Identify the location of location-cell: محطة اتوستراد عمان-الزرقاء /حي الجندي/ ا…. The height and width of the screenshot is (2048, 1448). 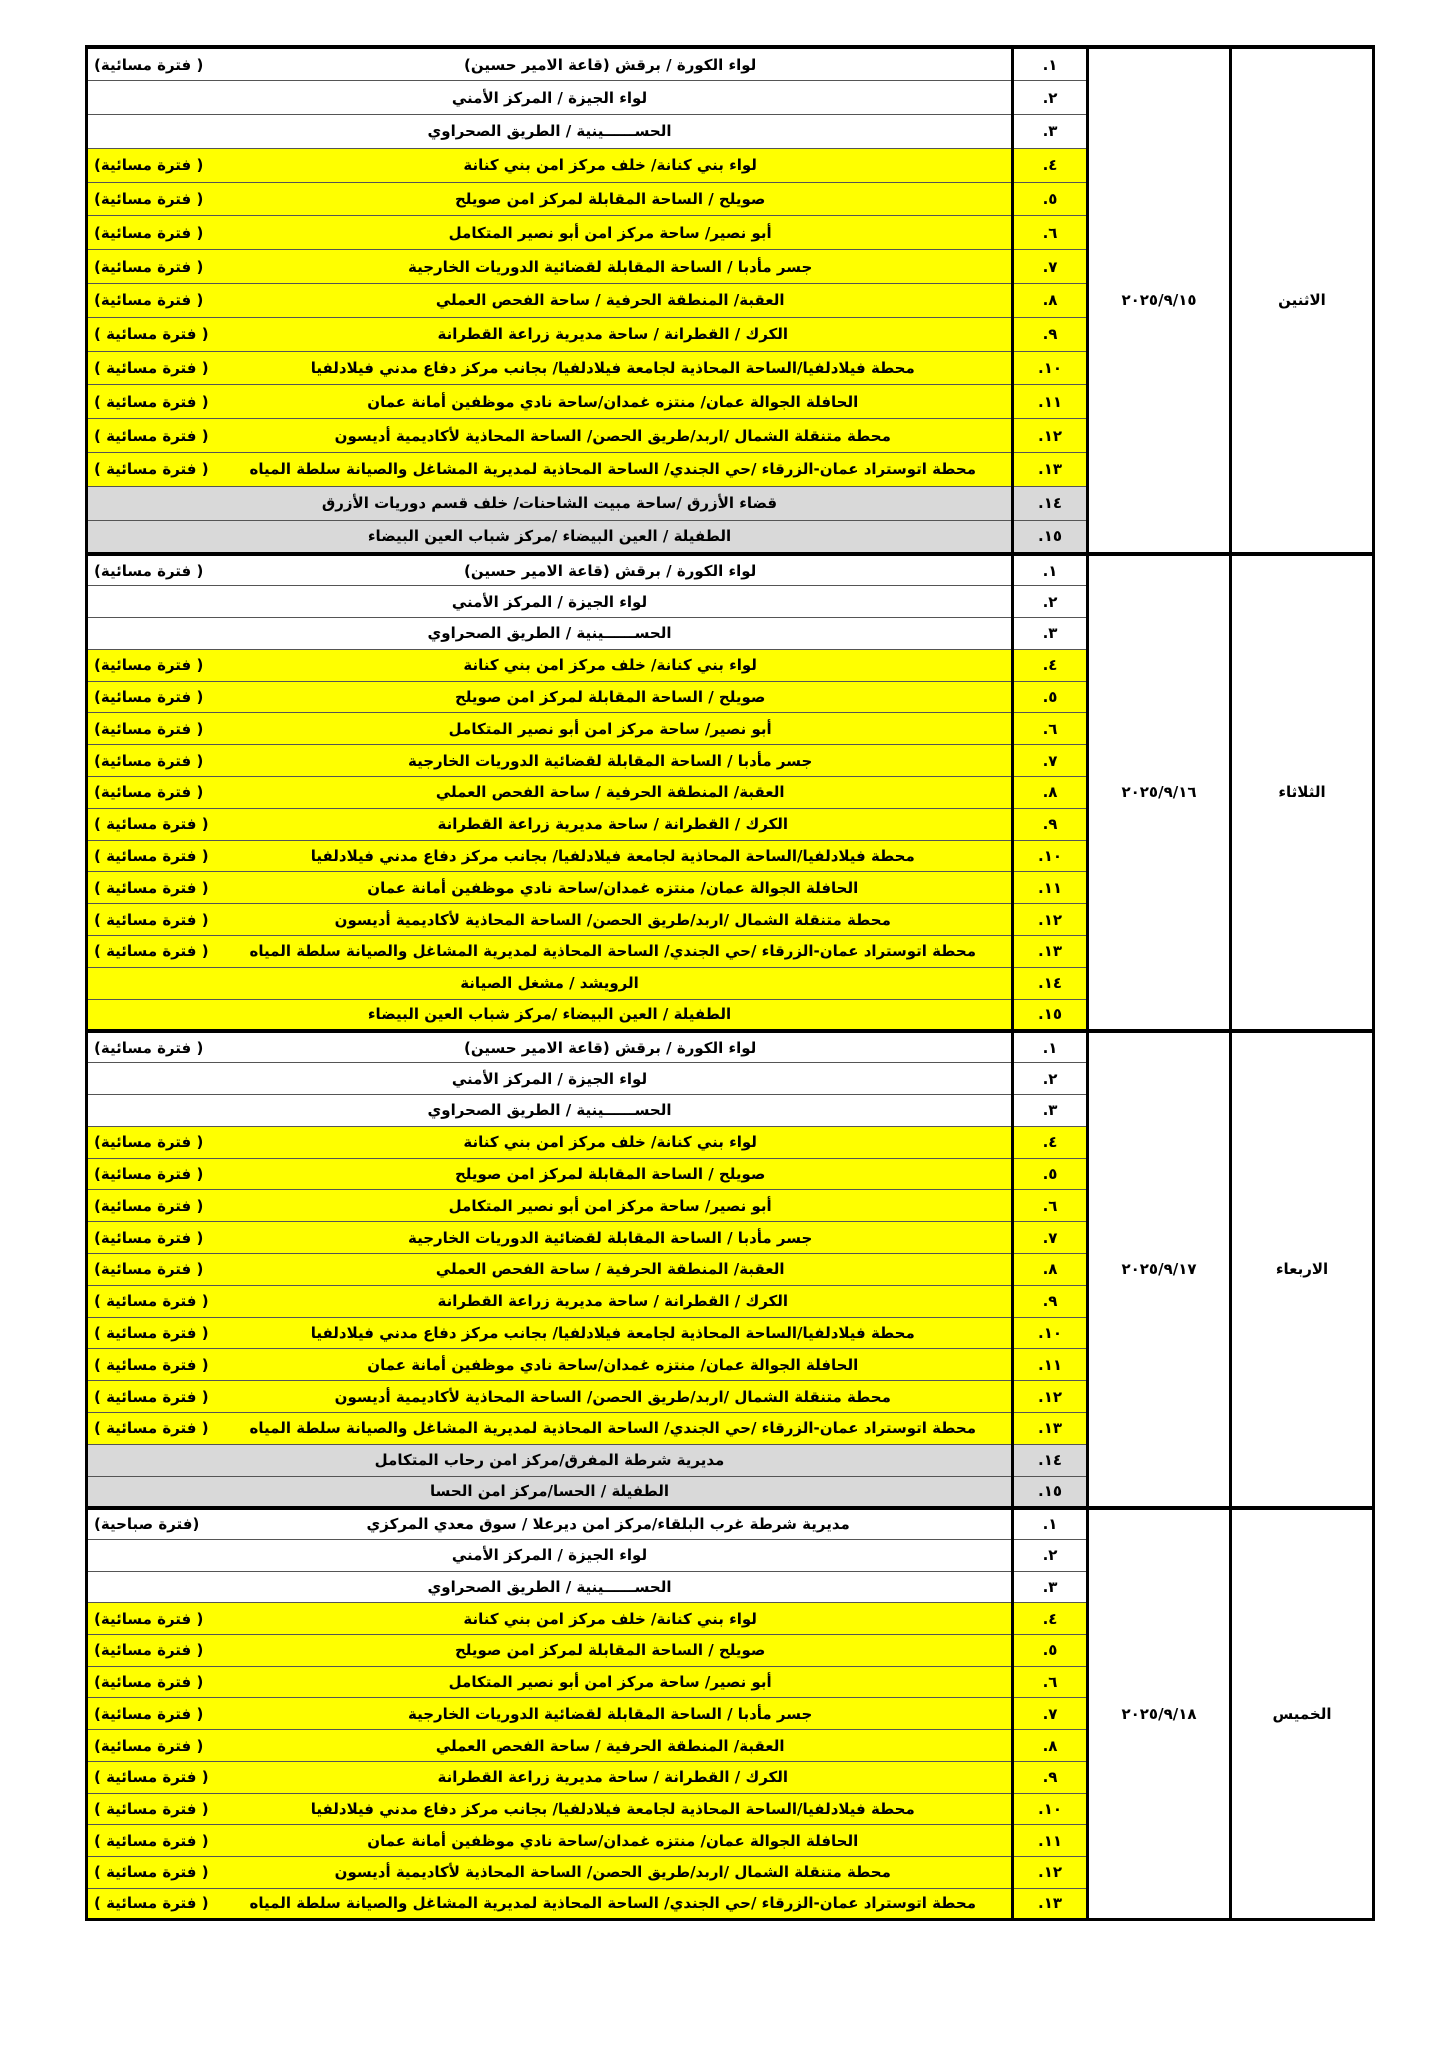
(549, 1428).